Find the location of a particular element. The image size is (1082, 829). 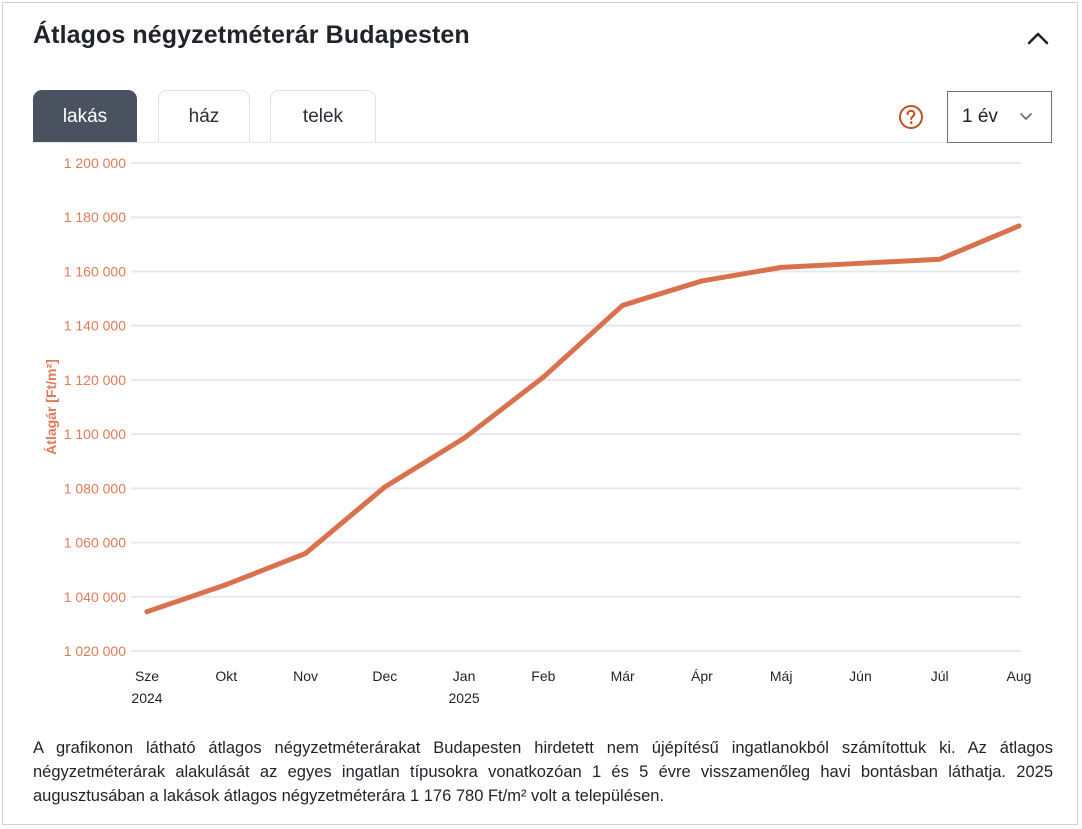

x-tick-year-label: 2025 is located at coordinates (464, 698).